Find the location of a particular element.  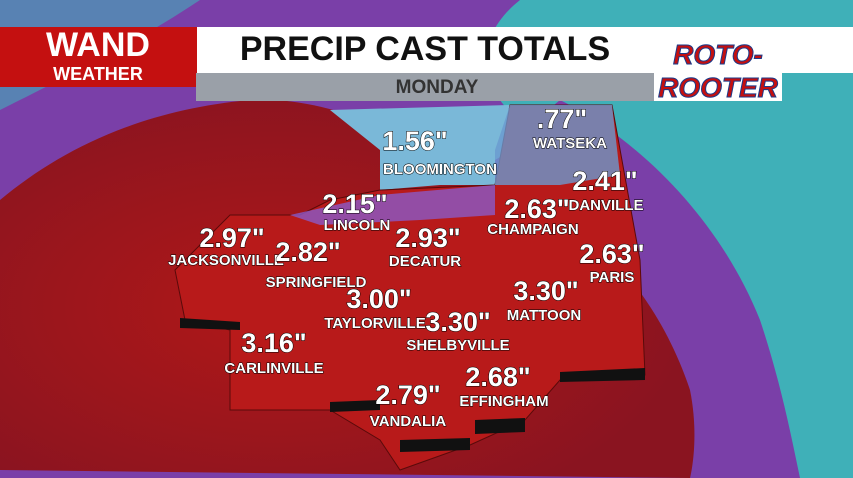

city-name: BLOOMINGTON is located at coordinates (440, 169).